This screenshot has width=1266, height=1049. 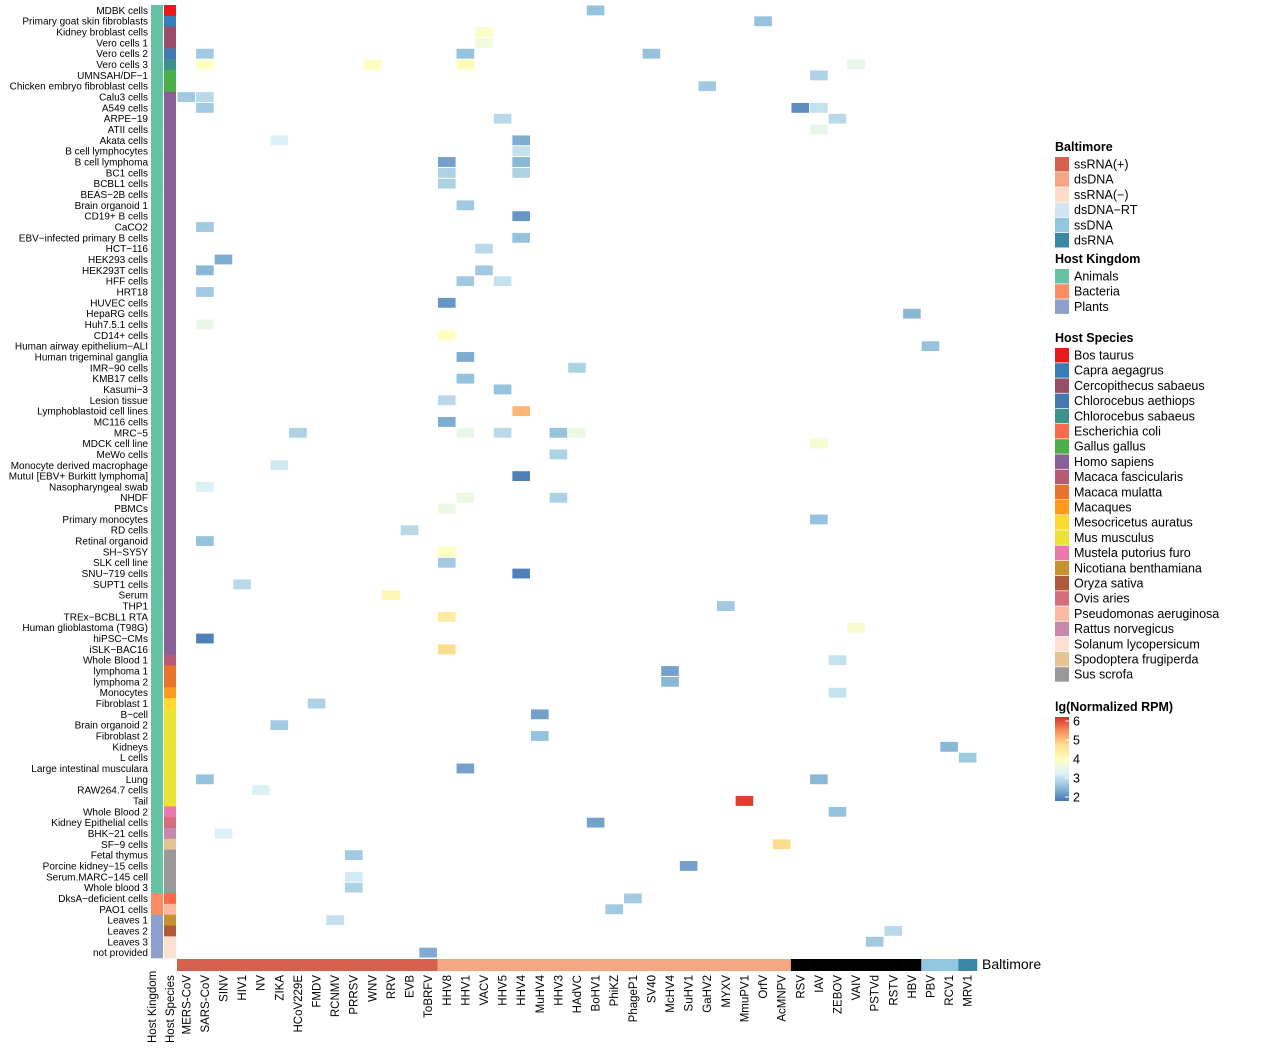 What do you see at coordinates (1102, 599) in the screenshot?
I see `species-legend-label: Ovis aries` at bounding box center [1102, 599].